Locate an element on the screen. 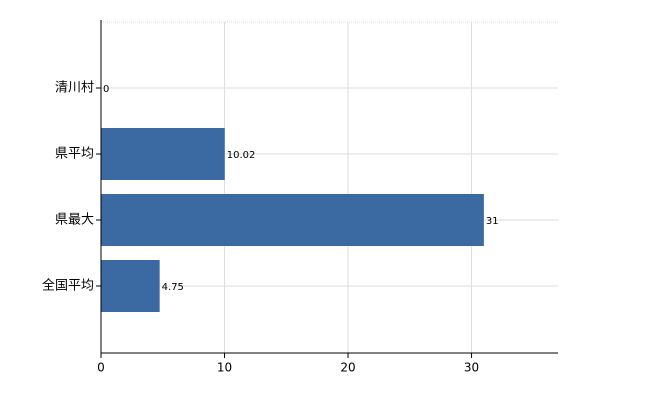 This screenshot has height=400, width=650. y-tick-label: 県最大 is located at coordinates (74, 220).